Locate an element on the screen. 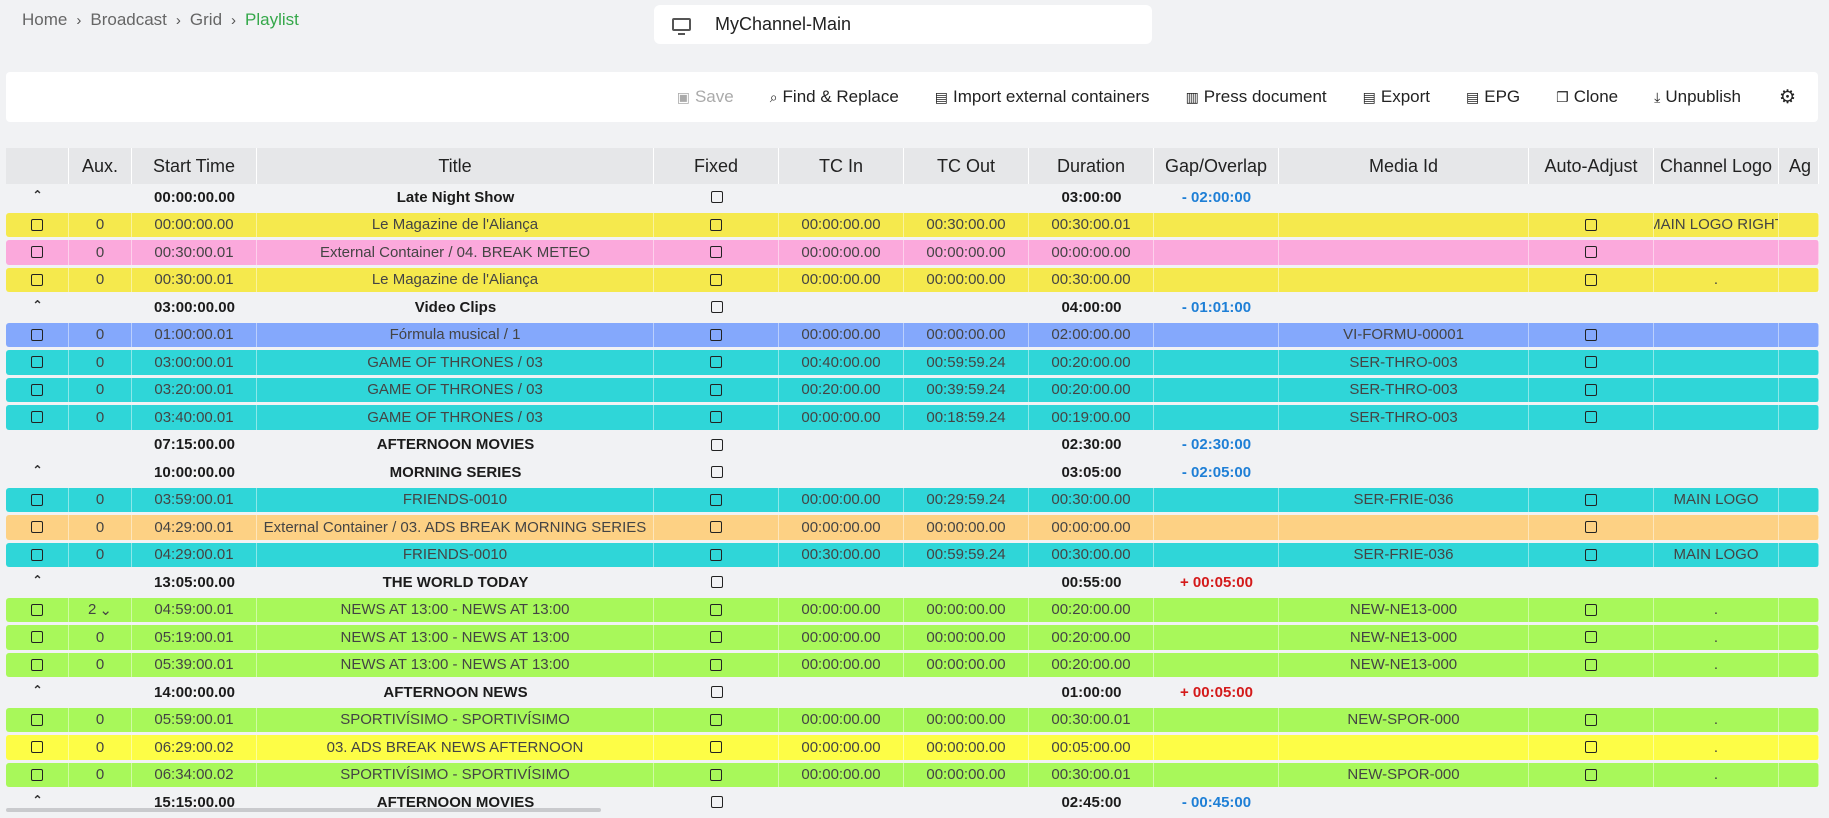  column-header-gap-overlap: Gap/Overlap is located at coordinates (1216, 166).